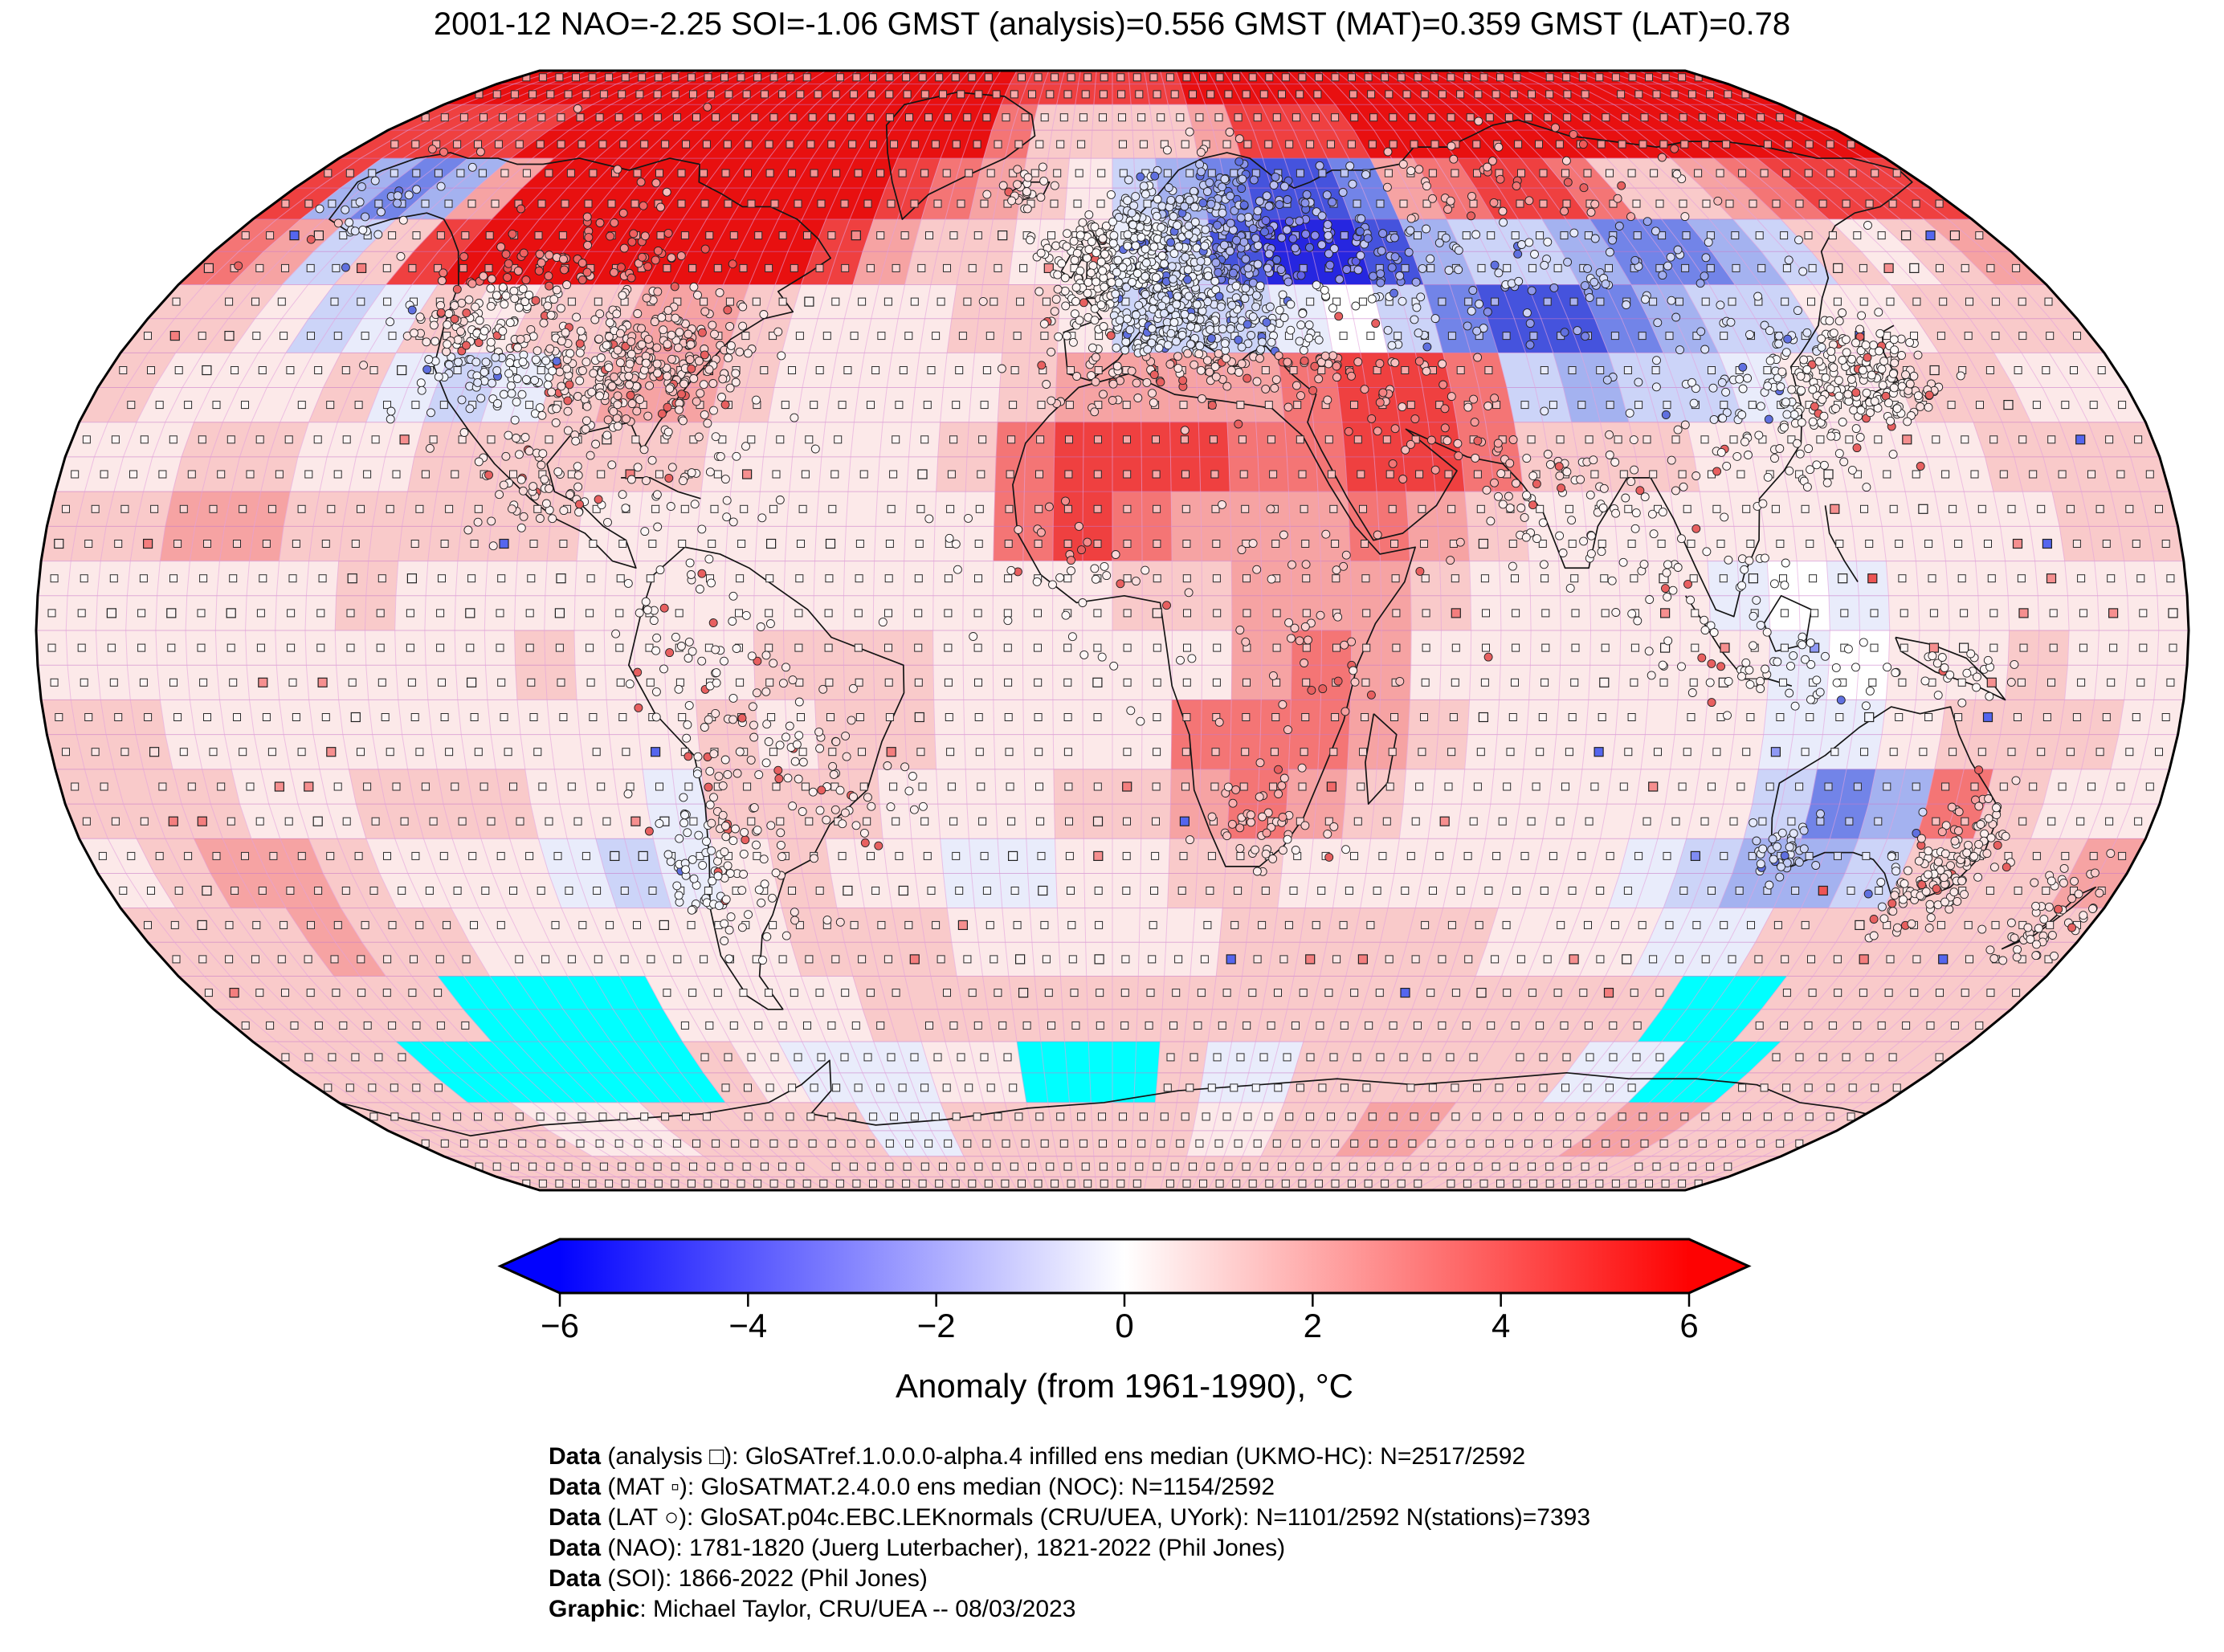  What do you see at coordinates (1124, 1325) in the screenshot?
I see `colorbar-tick-label: 0` at bounding box center [1124, 1325].